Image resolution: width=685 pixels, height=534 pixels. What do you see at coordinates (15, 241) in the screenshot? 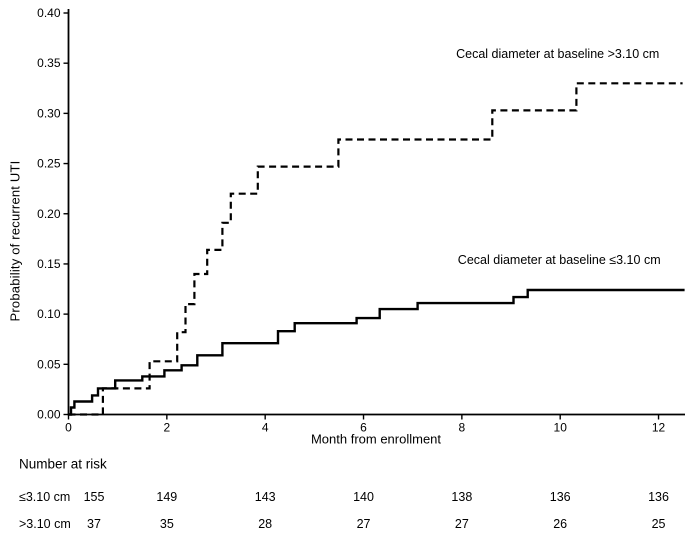
I see `y-axis-title: Probability of recurrent UTI` at bounding box center [15, 241].